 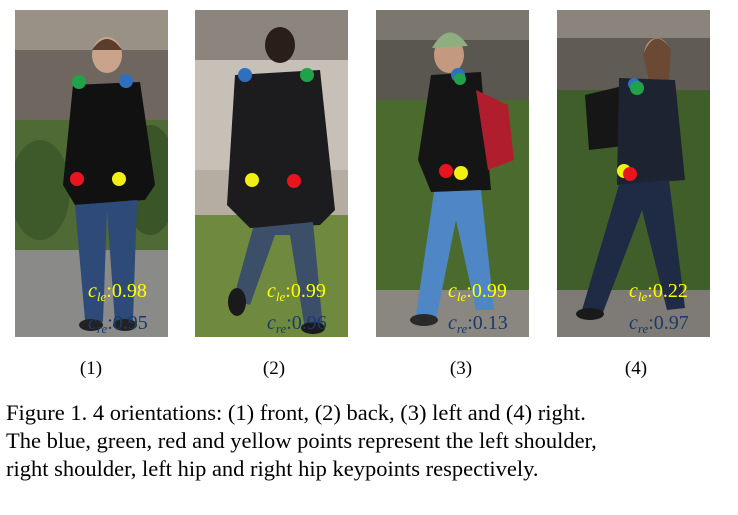 What do you see at coordinates (117, 292) in the screenshot?
I see `left-hip-confidence: cle:0.98` at bounding box center [117, 292].